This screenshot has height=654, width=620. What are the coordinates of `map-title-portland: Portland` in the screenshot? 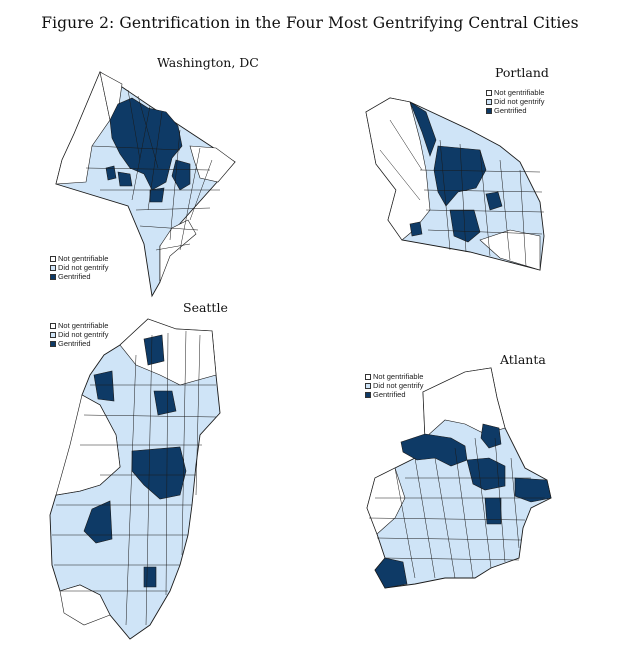 It's located at (522, 72).